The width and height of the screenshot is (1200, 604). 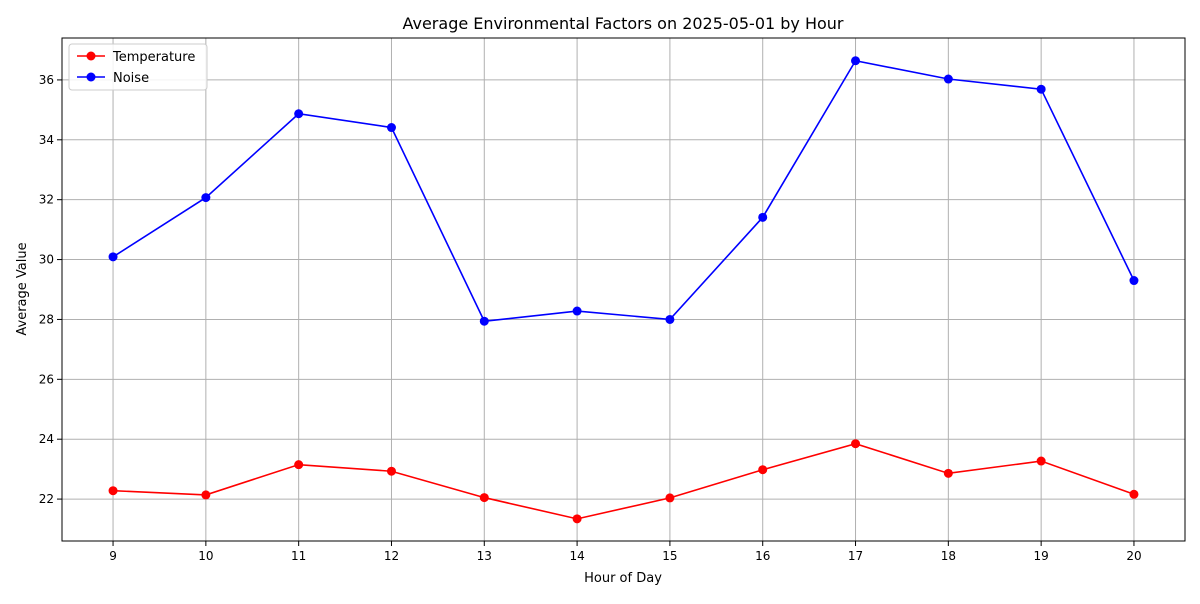 I want to click on x-tick-label: 13, so click(x=484, y=556).